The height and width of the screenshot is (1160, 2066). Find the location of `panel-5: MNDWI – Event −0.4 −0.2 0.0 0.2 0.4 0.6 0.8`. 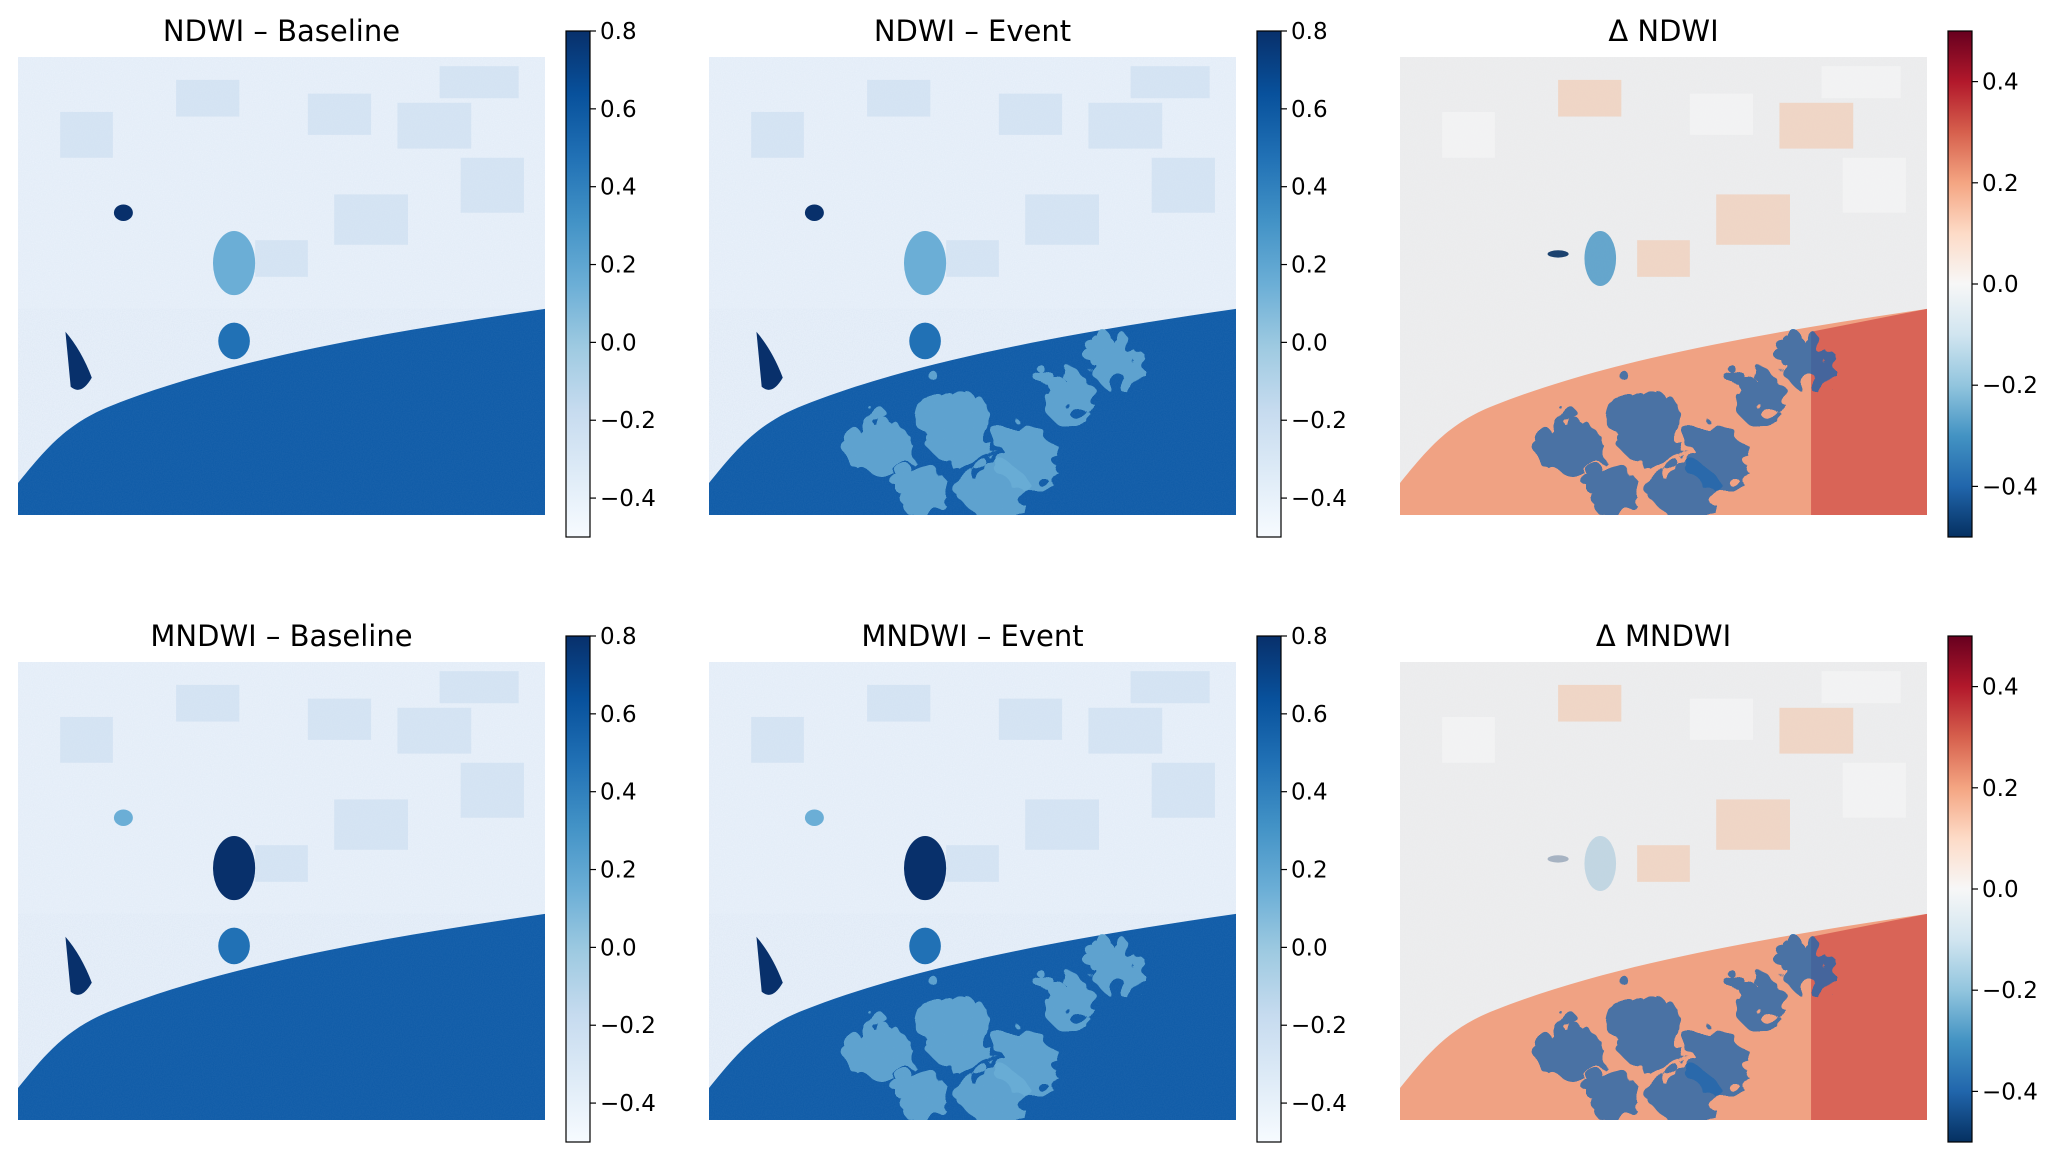

panel-5: MNDWI – Event −0.4 −0.2 0.0 0.2 0.4 0.6 0.8 is located at coordinates (1028, 881).